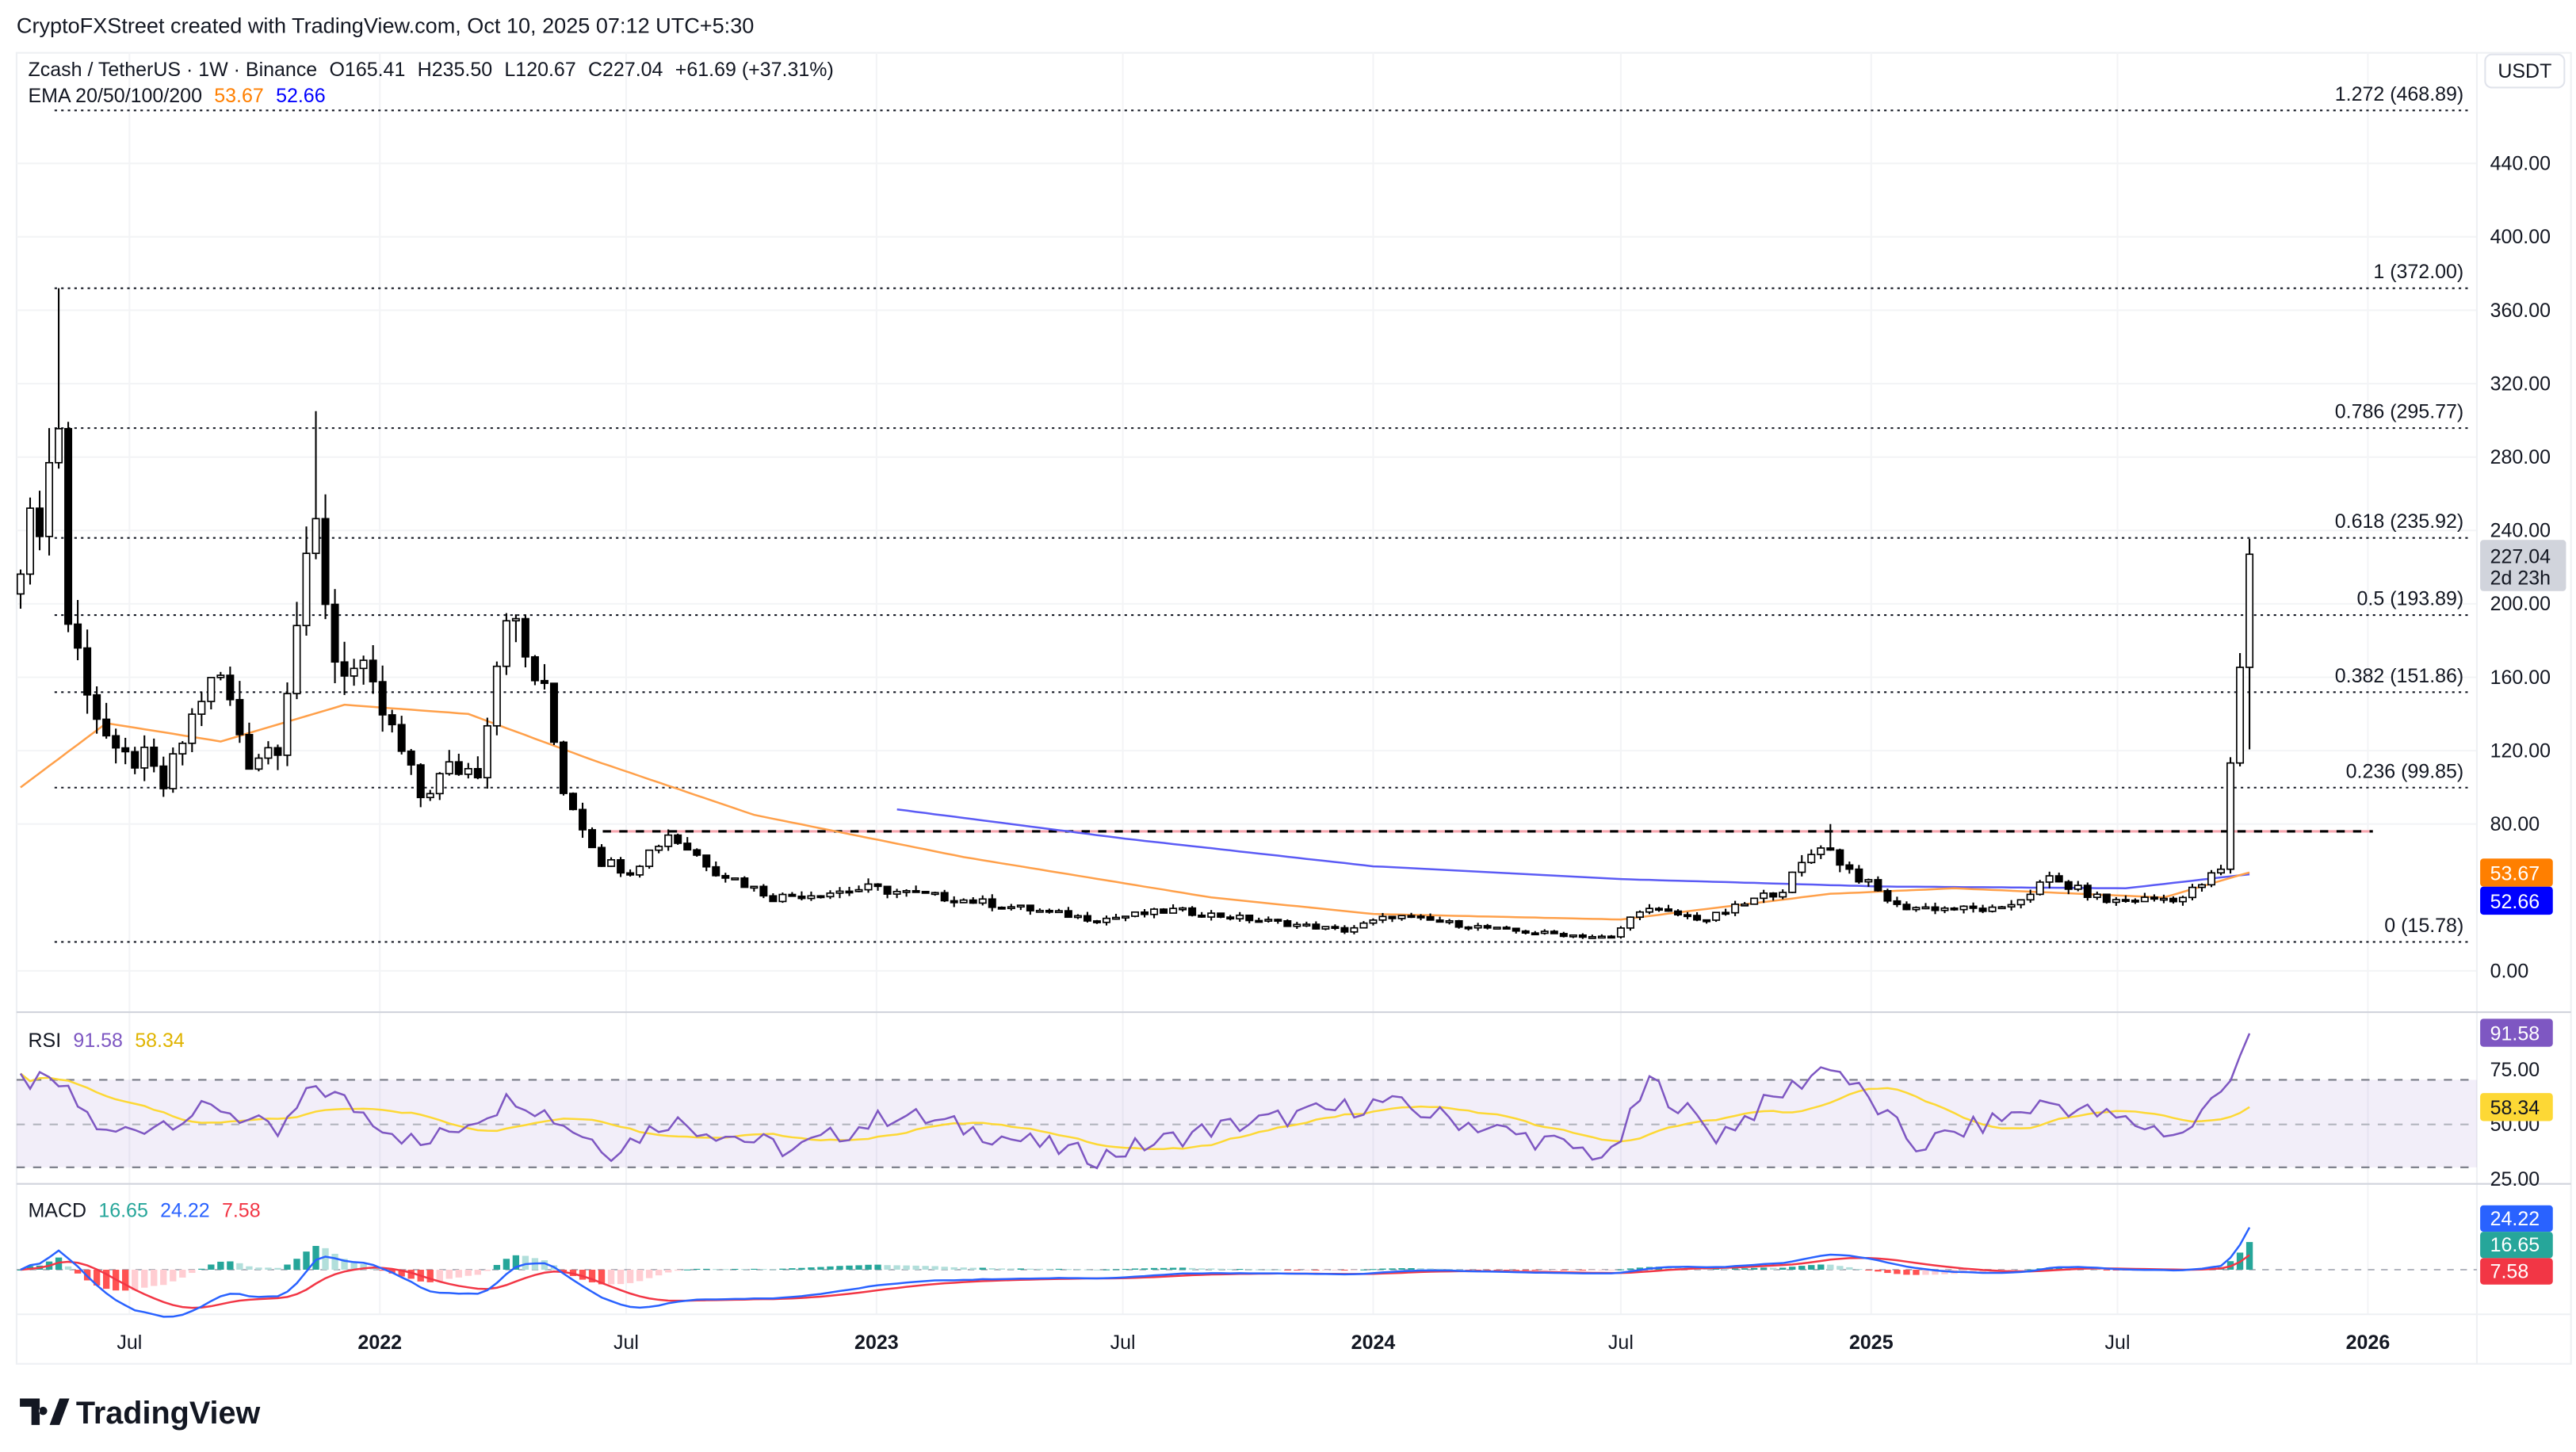 Image resolution: width=2576 pixels, height=1452 pixels. Describe the element at coordinates (168, 1413) in the screenshot. I see `tradingview-logo-text: TradingView` at that location.